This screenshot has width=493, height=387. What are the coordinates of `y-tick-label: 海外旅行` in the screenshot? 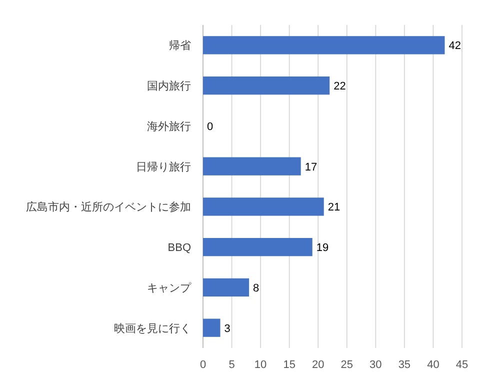 It's located at (169, 126).